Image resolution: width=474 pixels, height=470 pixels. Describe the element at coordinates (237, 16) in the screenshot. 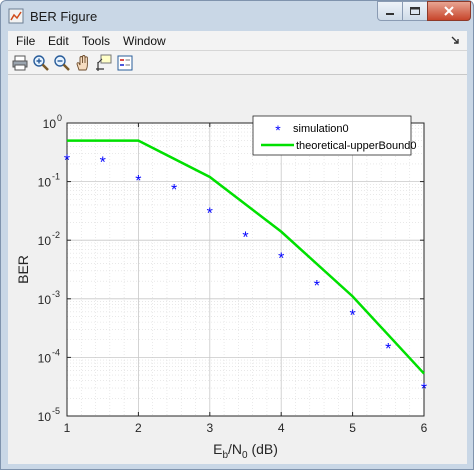

I see `title-bar: BER Figure` at that location.